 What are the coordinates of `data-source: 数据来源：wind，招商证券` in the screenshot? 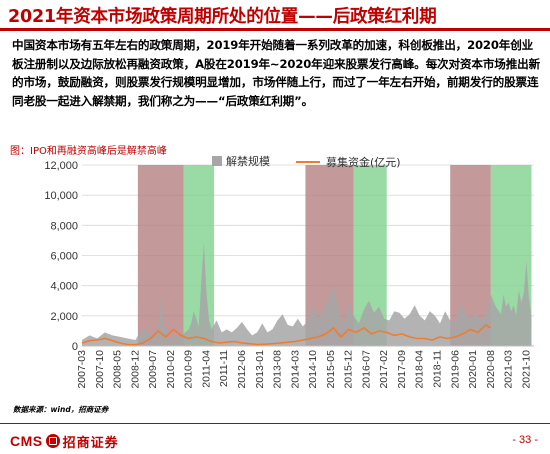 It's located at (61, 409).